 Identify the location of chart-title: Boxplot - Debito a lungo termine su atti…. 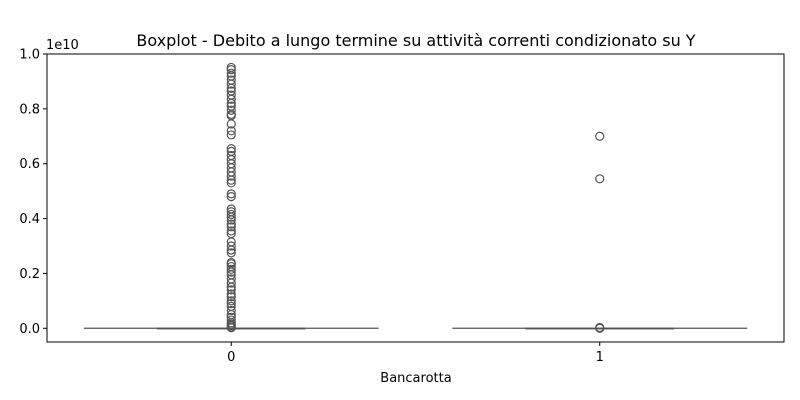
(415, 40).